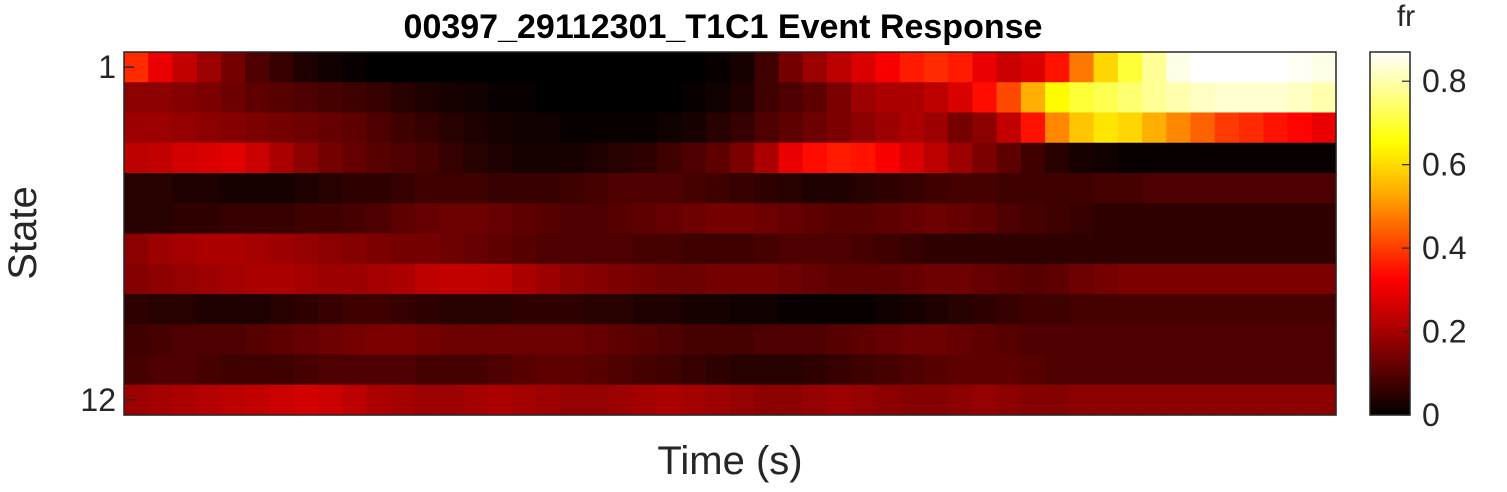  What do you see at coordinates (1444, 248) in the screenshot?
I see `colorbar-tick-label: 0.4` at bounding box center [1444, 248].